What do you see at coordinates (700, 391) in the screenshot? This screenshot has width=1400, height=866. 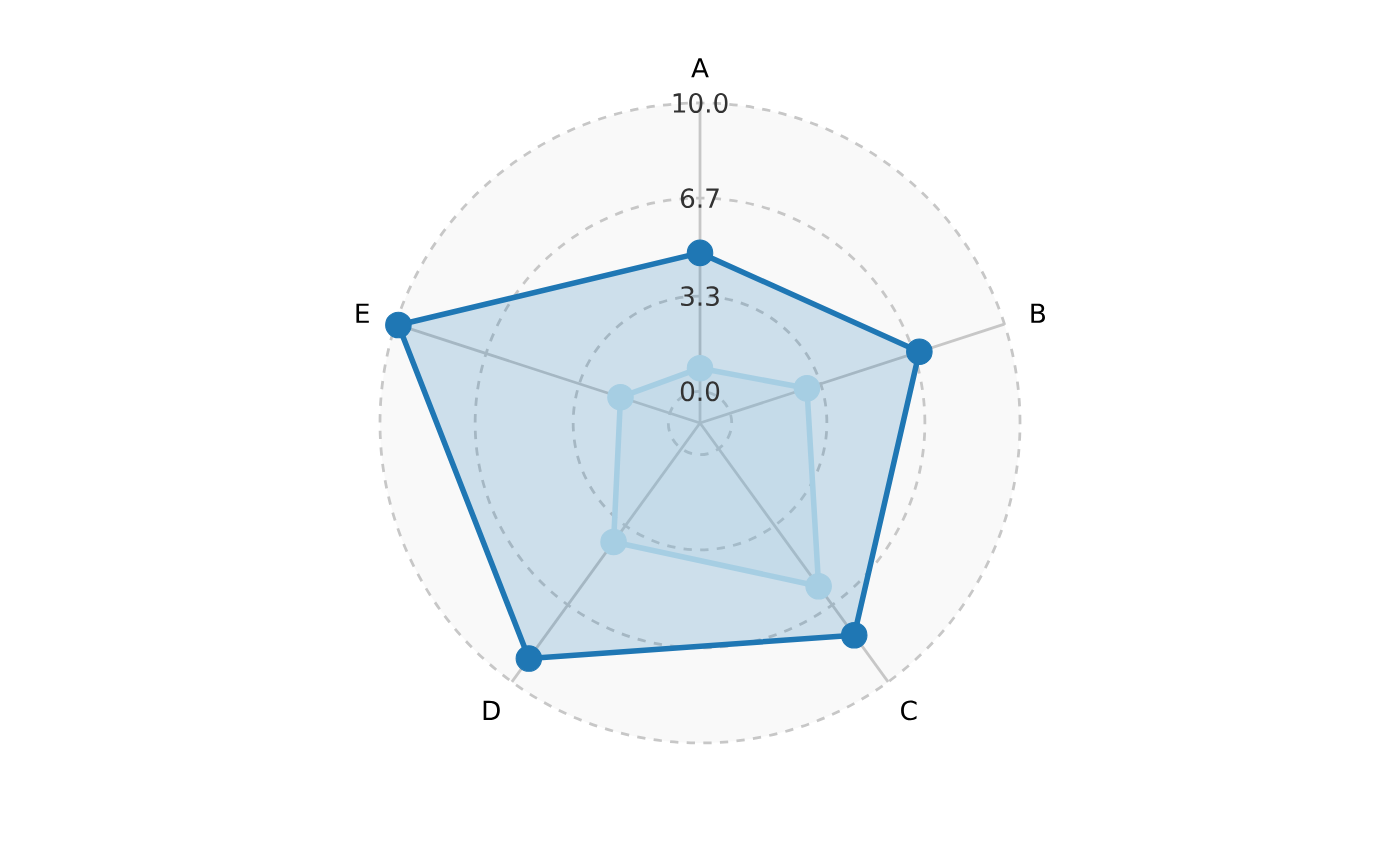 I see `y-tick-label: 0.0` at bounding box center [700, 391].